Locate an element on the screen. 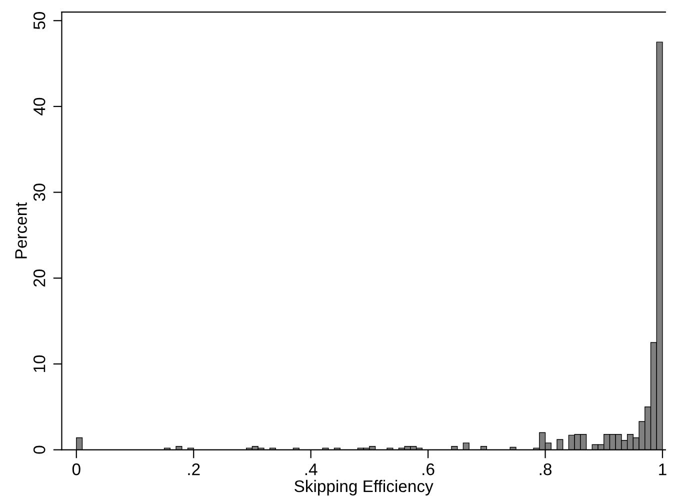 The image size is (686, 502). y-tick-label: 30 is located at coordinates (39, 192).